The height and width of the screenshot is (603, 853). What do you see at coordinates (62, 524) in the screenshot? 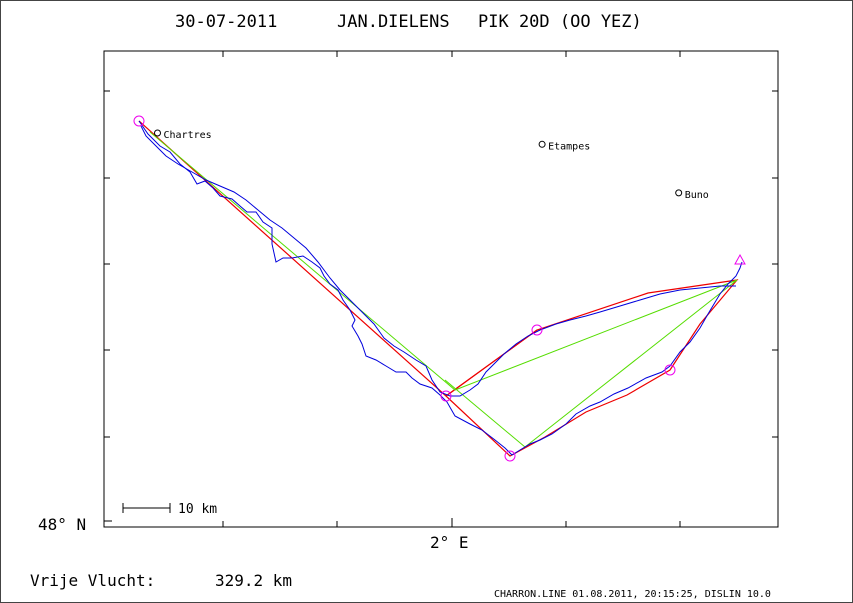
I see `lat-label: 48° N` at bounding box center [62, 524].